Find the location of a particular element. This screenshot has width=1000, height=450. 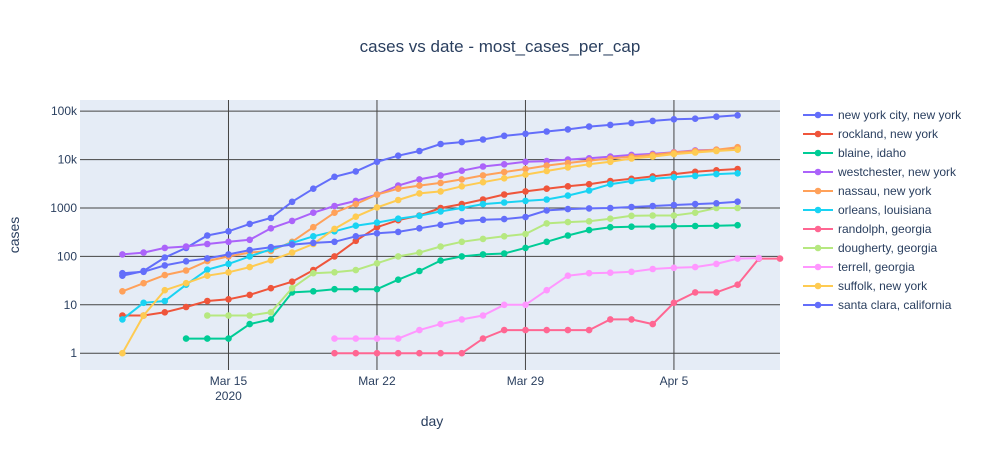

legend-item: nassau, new york is located at coordinates (867, 191).